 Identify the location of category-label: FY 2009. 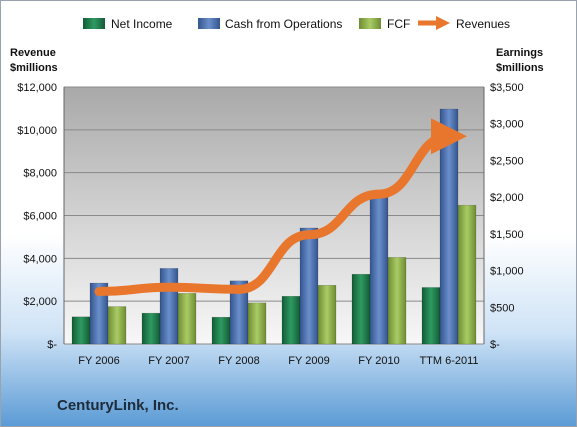
(308, 361).